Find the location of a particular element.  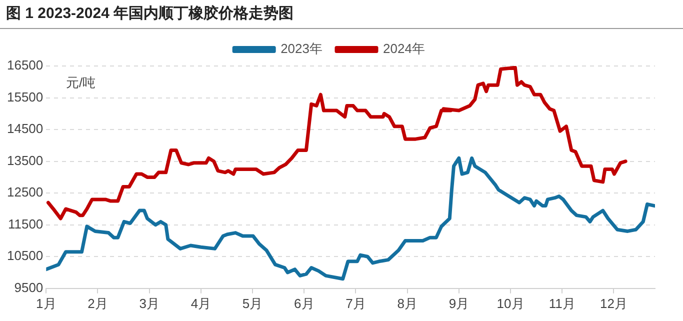

chart-title: 图 1 2023-2024 年国内顺丁橡胶价格走势图 is located at coordinates (341, 14).